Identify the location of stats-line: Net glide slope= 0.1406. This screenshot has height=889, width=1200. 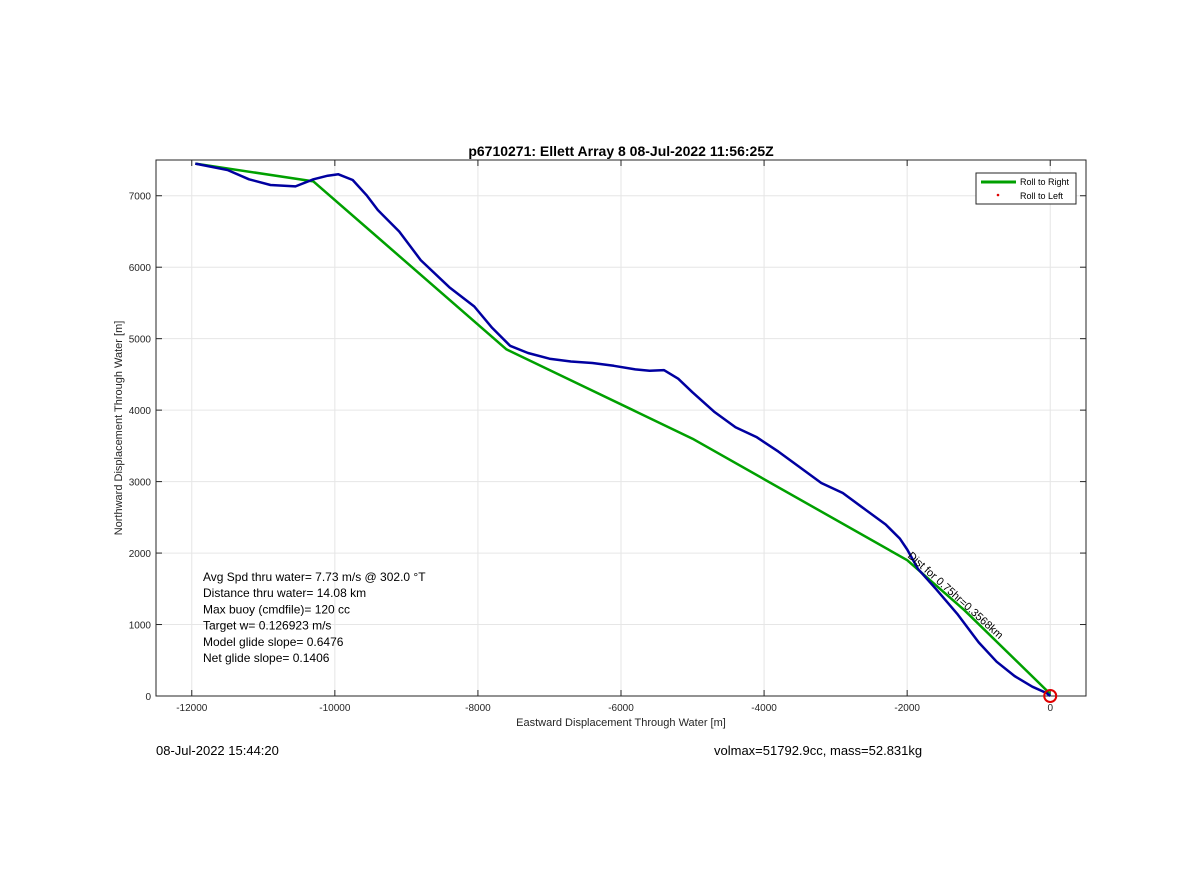
(266, 658).